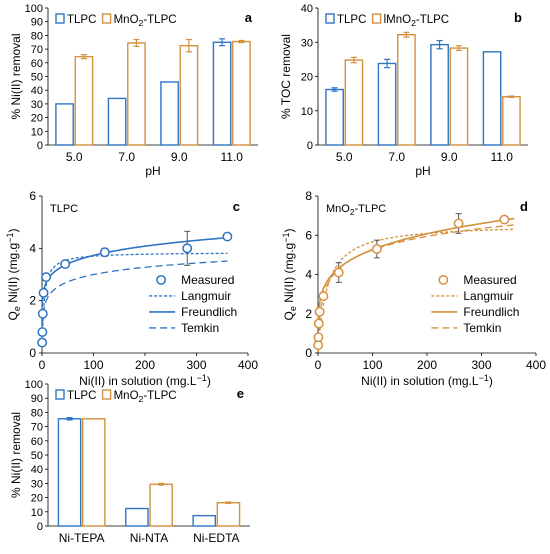  Describe the element at coordinates (145, 380) in the screenshot. I see `x-axis-label: Ni(II) in solution (mg.L−1)` at that location.